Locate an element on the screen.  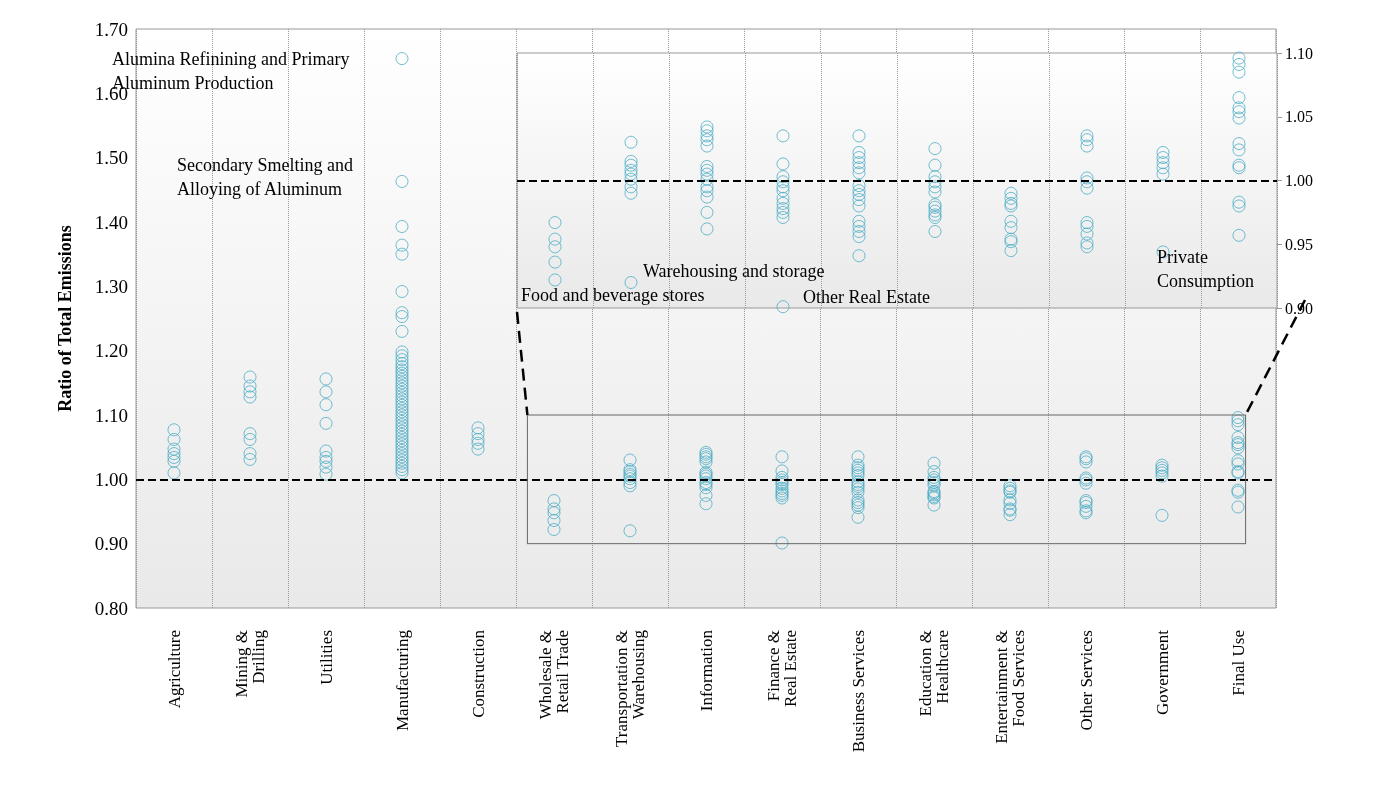
y-tick-label: 1.20 is located at coordinates (111, 351).